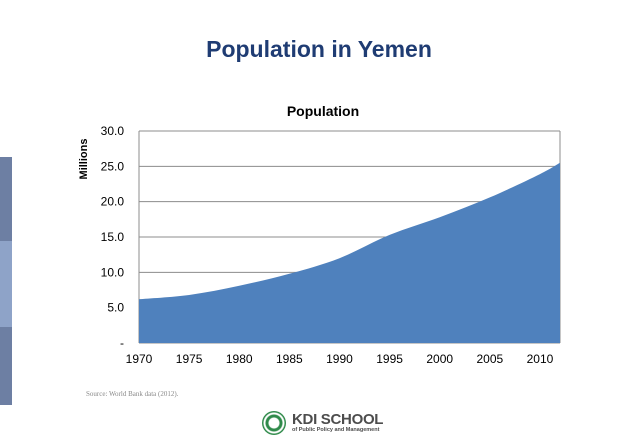 This screenshot has width=638, height=442. What do you see at coordinates (84, 159) in the screenshot?
I see `y-axis-label: Millions` at bounding box center [84, 159].